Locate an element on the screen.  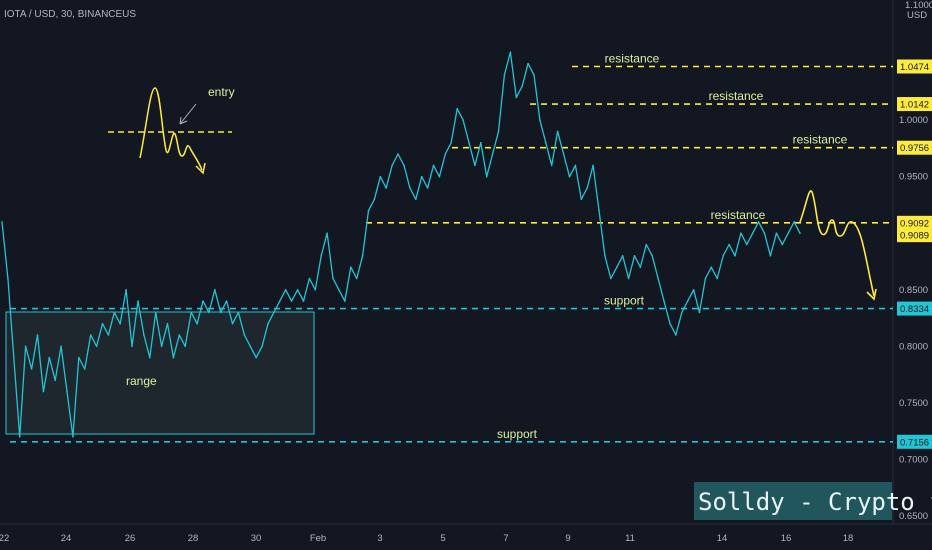
y-tick-label: 0.6500 is located at coordinates (913, 516).